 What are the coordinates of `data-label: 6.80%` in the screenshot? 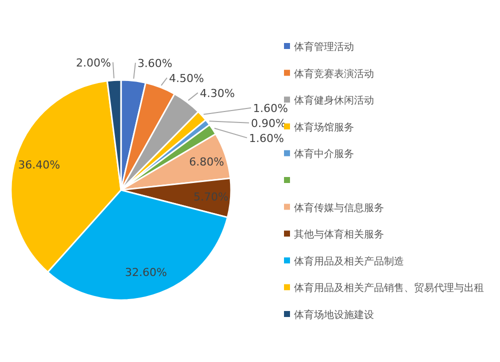 It's located at (206, 162).